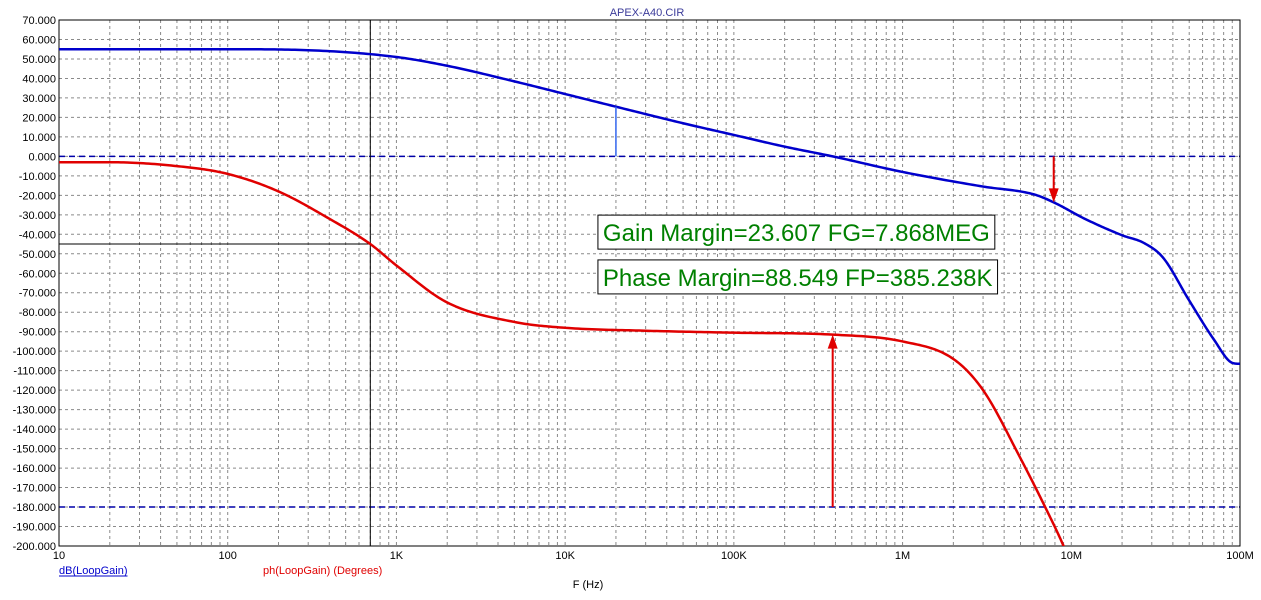  I want to click on y-tick-label: -80.000, so click(37, 313).